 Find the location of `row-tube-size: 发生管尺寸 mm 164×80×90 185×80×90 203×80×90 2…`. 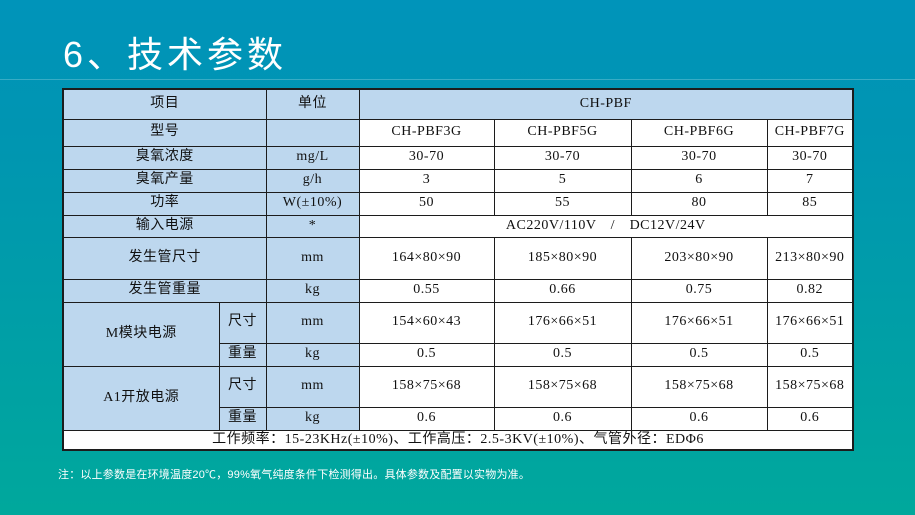

row-tube-size: 发生管尺寸 mm 164×80×90 185×80×90 203×80×90 2… is located at coordinates (458, 258).